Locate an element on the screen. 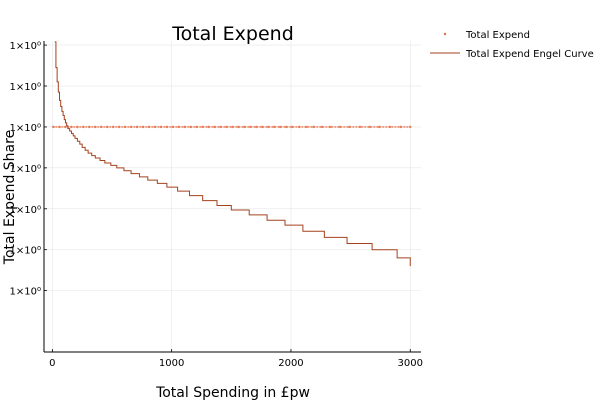  legend-label-total-expend: Total Expend is located at coordinates (497, 35).